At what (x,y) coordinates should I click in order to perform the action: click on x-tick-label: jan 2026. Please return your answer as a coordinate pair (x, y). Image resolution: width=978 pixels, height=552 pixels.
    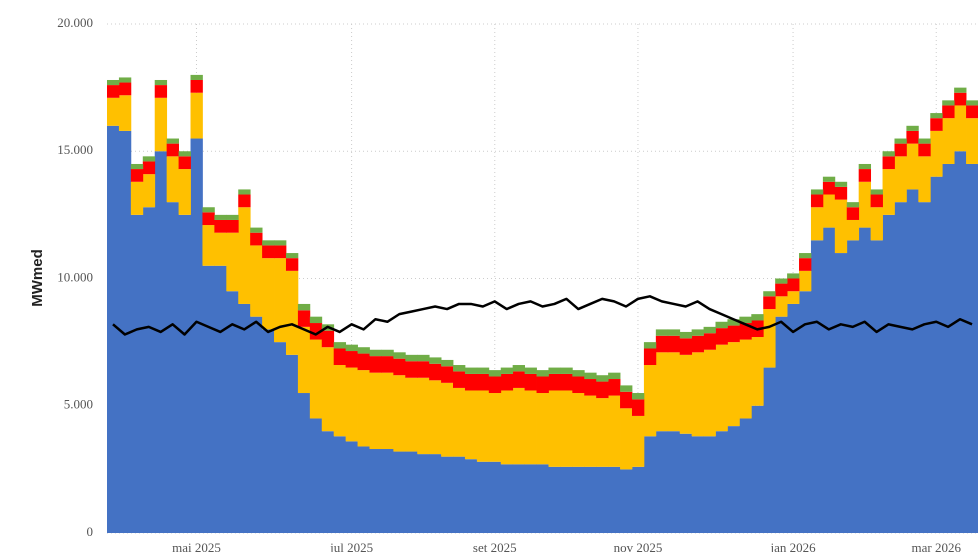
    Looking at the image, I should click on (792, 546).